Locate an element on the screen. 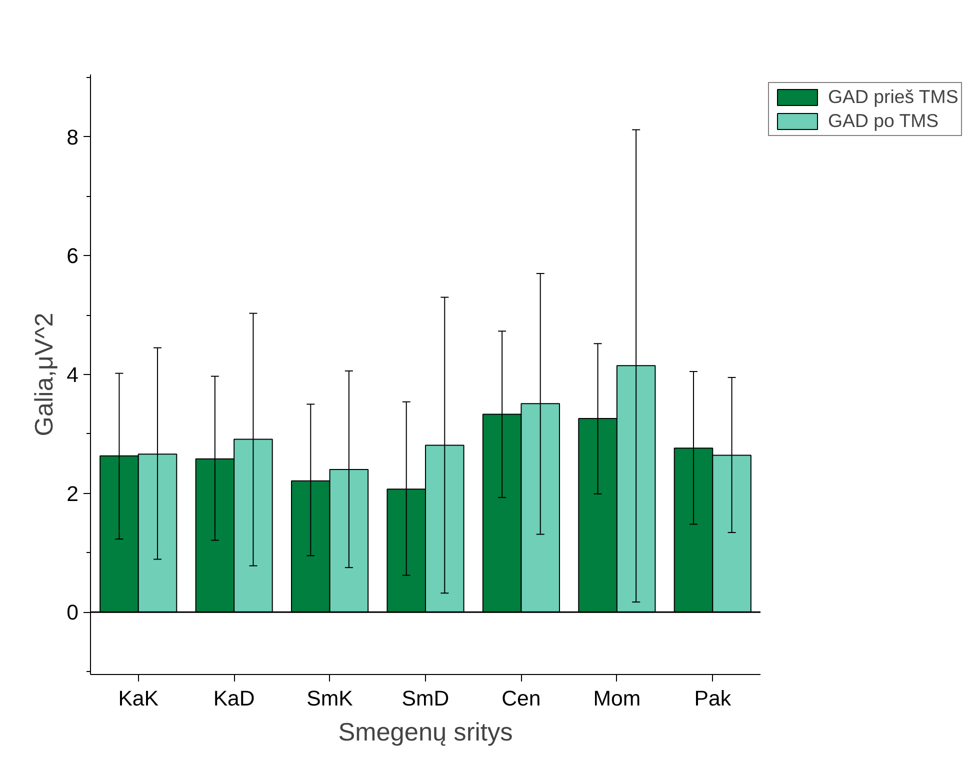 The image size is (971, 770). y-tick-label: 0 is located at coordinates (72, 612).